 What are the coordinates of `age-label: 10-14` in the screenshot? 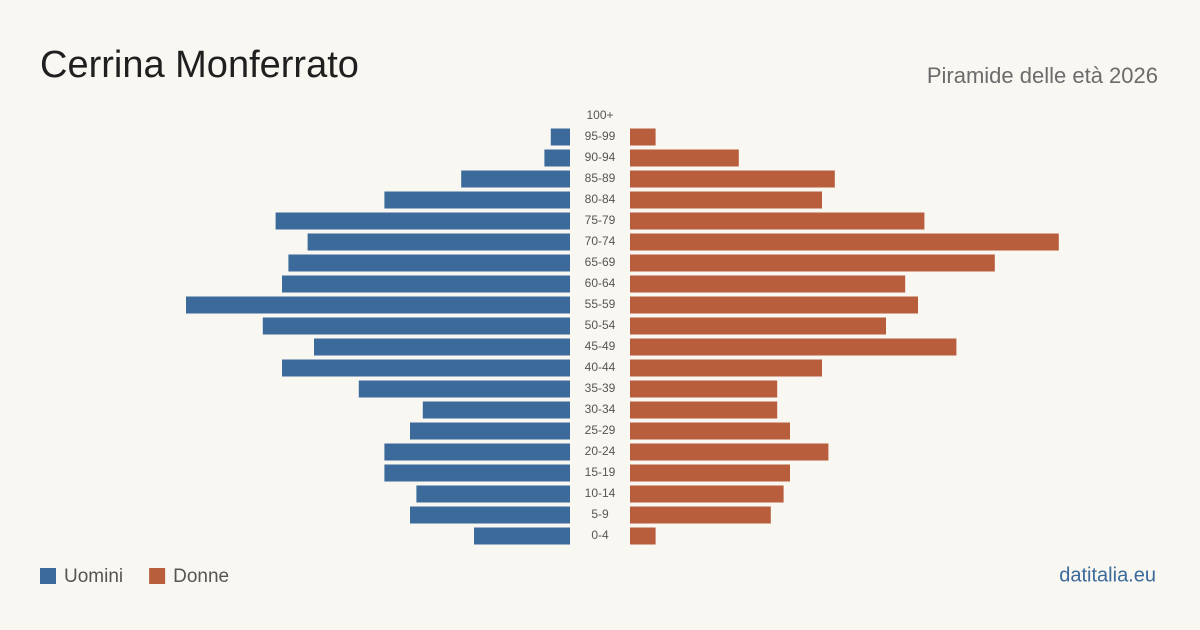 It's located at (600, 493).